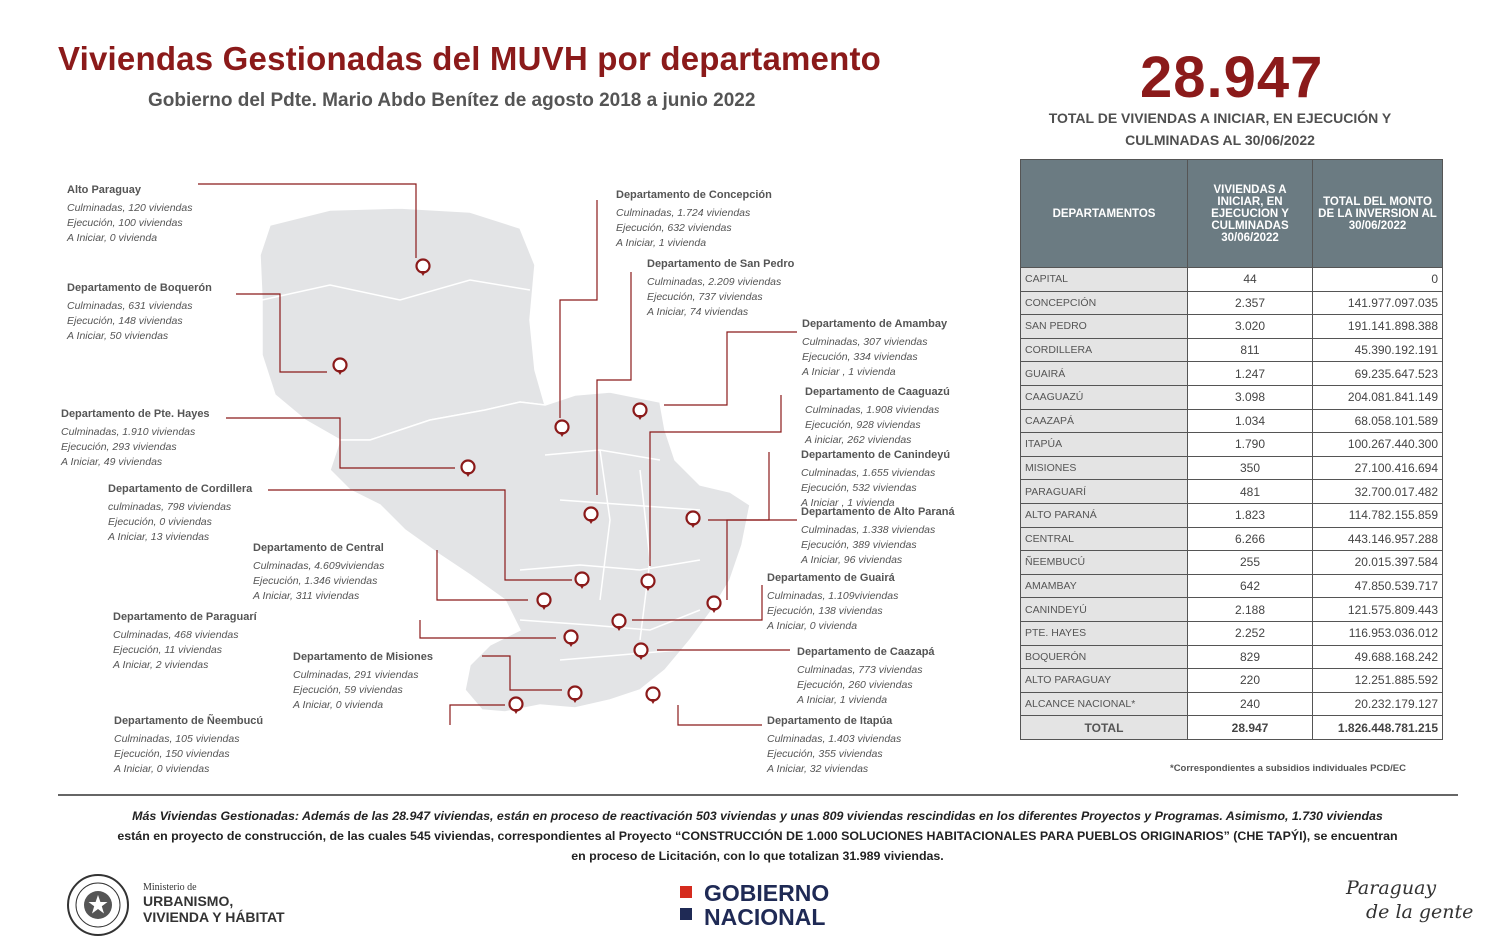 Image resolution: width=1512 pixels, height=945 pixels. What do you see at coordinates (1104, 586) in the screenshot?
I see `cell-departamento: AMAMBAY` at bounding box center [1104, 586].